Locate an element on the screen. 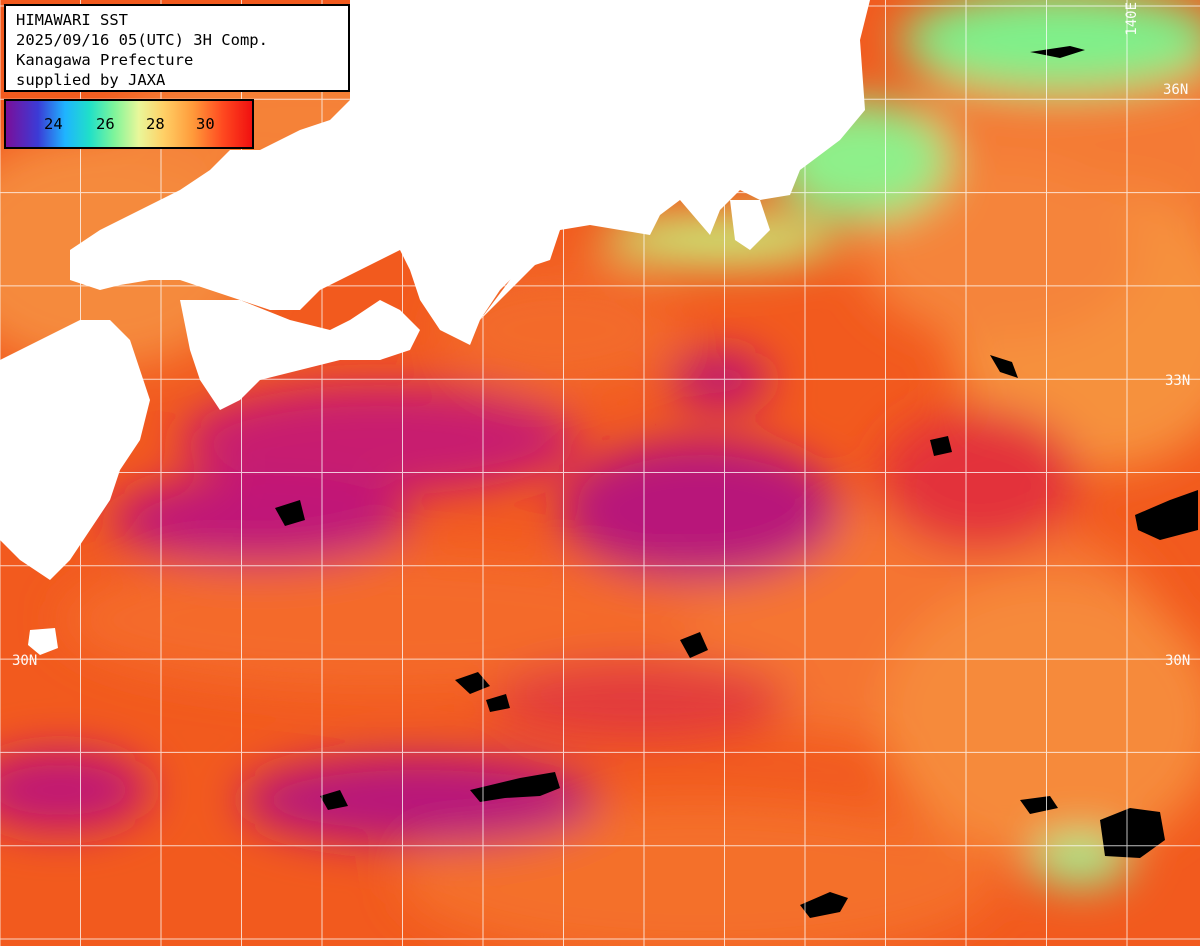 This screenshot has height=946, width=1200. title-line-3: Kanagawa Prefecture is located at coordinates (105, 60).